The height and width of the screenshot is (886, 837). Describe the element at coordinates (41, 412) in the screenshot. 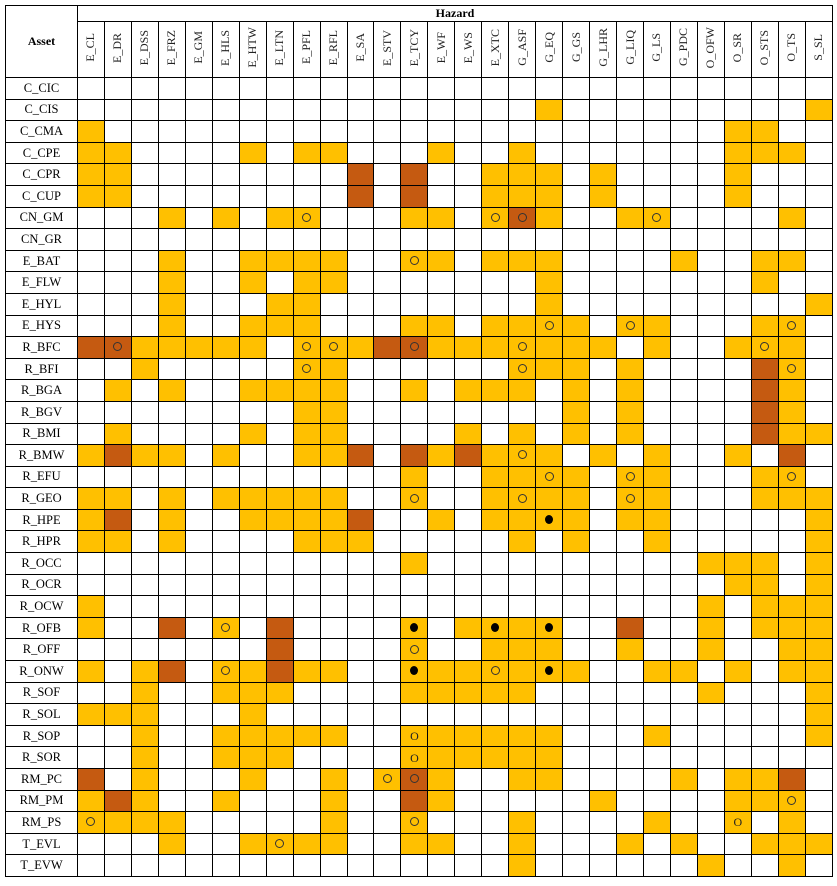

I see `asset-label: R_BGV` at that location.